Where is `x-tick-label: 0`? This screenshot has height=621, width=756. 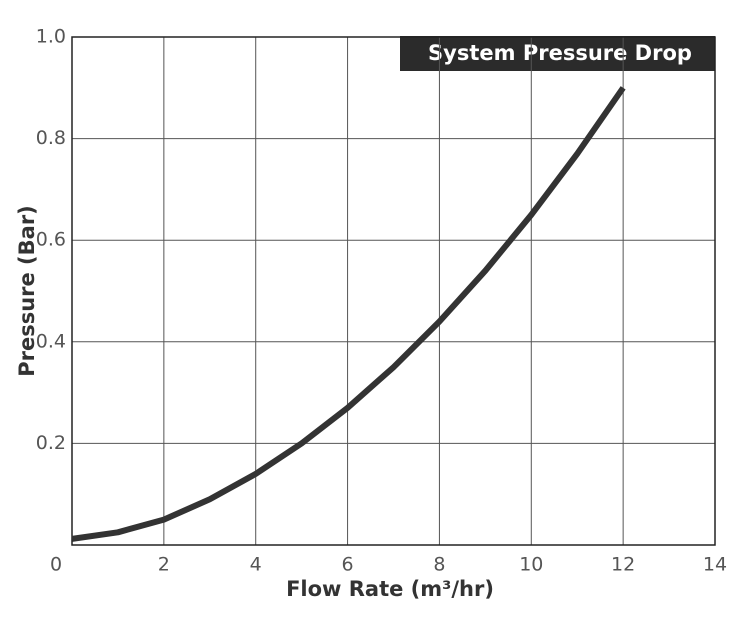 x-tick-label: 0 is located at coordinates (56, 565).